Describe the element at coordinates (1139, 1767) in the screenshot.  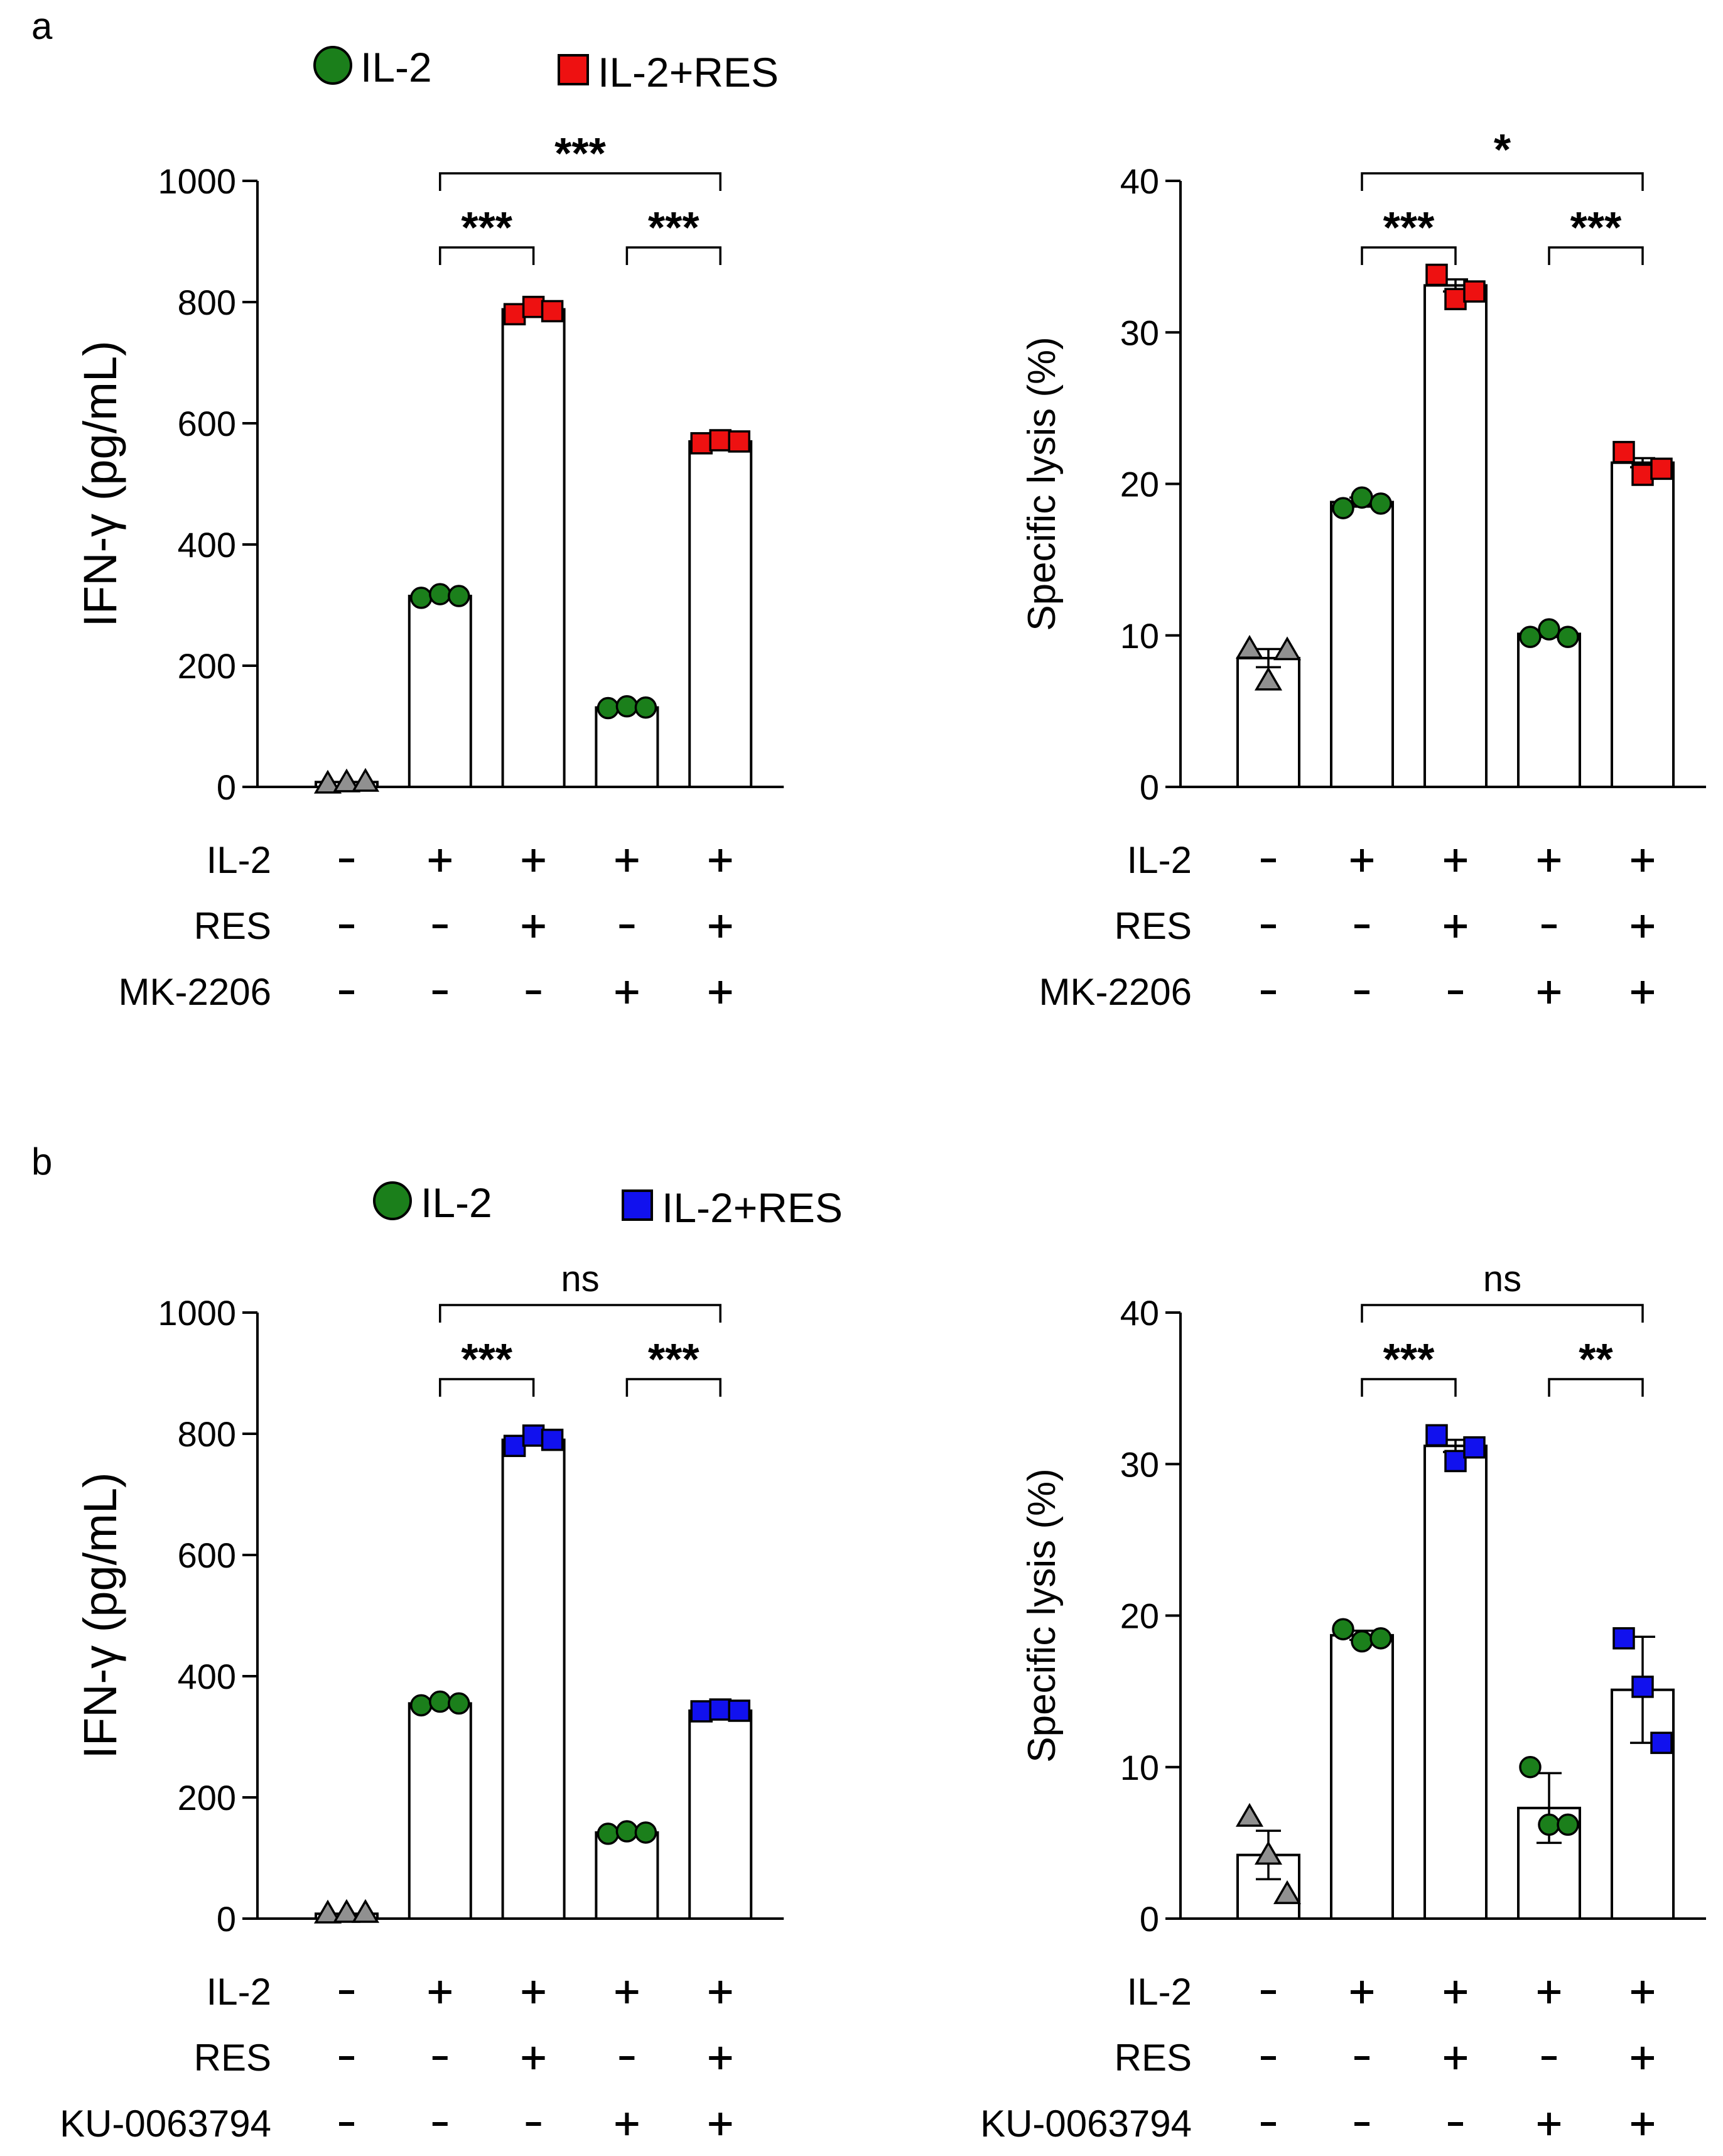
I see `y-tick-label: 10` at that location.